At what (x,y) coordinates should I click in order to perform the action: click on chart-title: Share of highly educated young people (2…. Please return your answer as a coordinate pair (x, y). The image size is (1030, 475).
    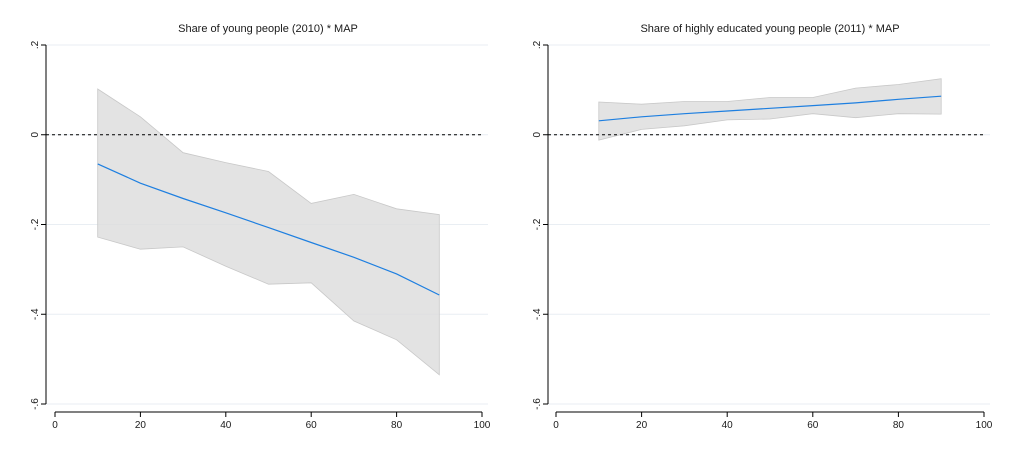
    Looking at the image, I should click on (769, 29).